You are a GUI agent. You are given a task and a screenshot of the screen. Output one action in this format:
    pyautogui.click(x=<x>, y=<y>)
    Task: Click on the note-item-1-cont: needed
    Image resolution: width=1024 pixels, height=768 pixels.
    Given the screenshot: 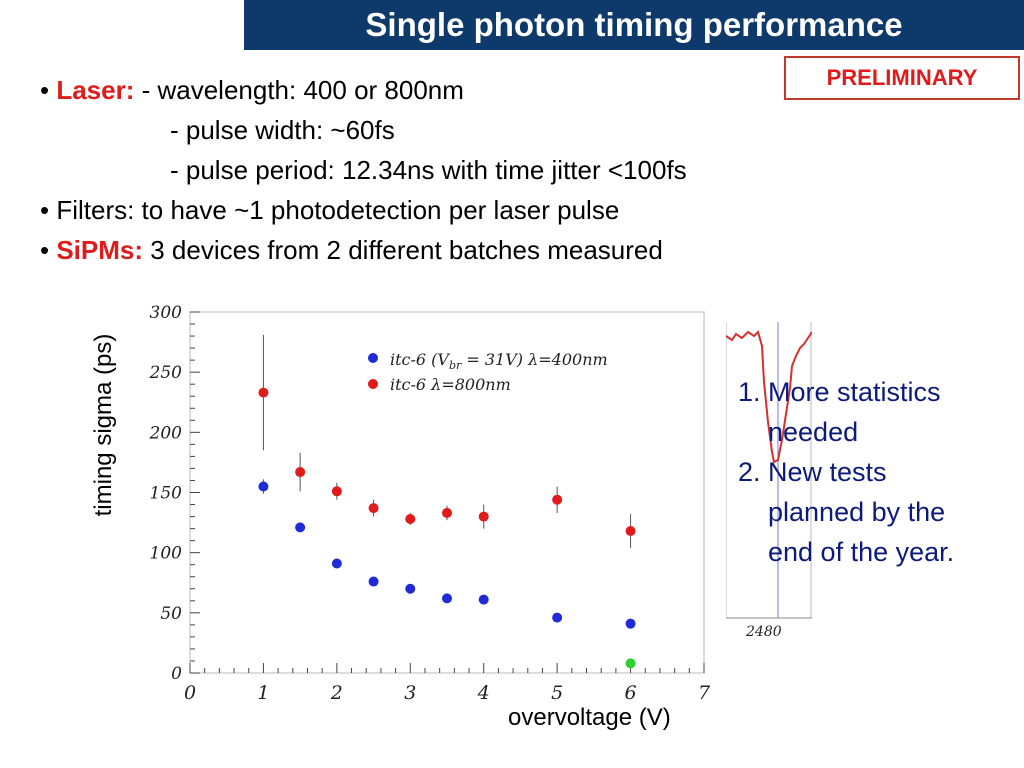 What is the action you would take?
    pyautogui.click(x=813, y=432)
    